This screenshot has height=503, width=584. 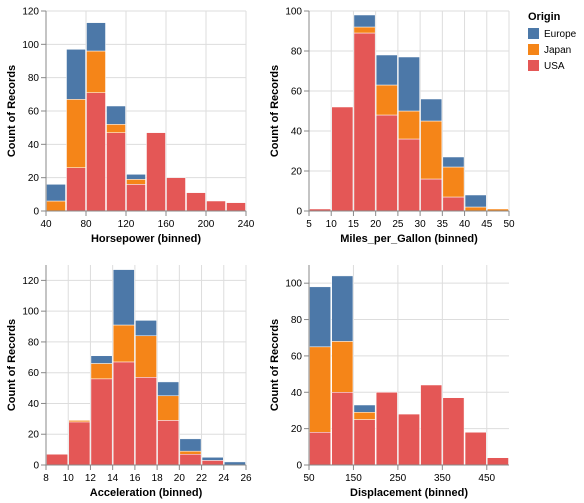 What do you see at coordinates (398, 224) in the screenshot?
I see `x-tick-label: 25` at bounding box center [398, 224].